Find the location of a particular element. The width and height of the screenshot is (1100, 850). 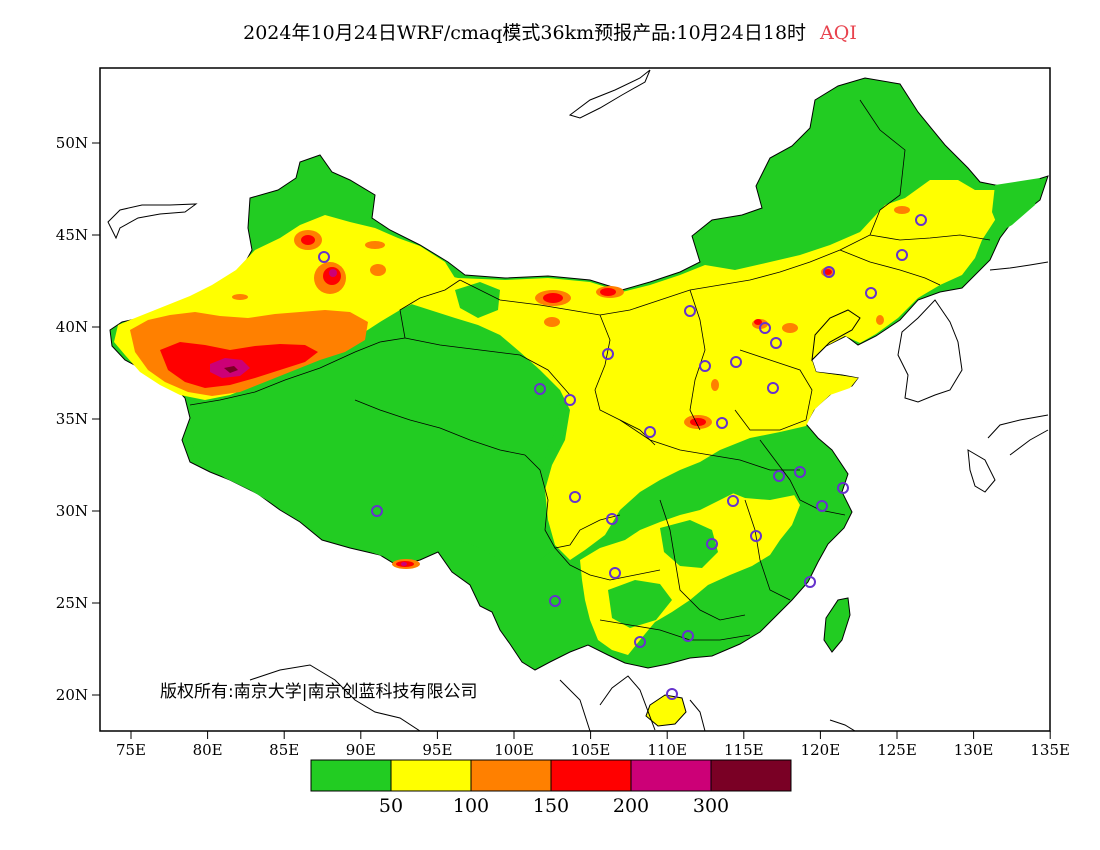

aqi-green-northeast-patch is located at coordinates (1016, 205).